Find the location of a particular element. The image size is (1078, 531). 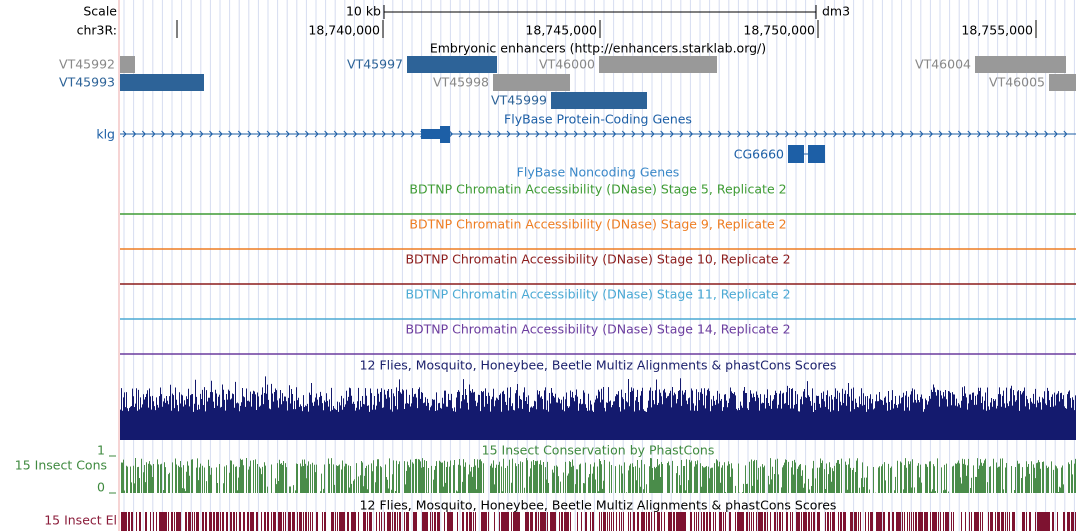

cons-wiggle is located at coordinates (598, 475).